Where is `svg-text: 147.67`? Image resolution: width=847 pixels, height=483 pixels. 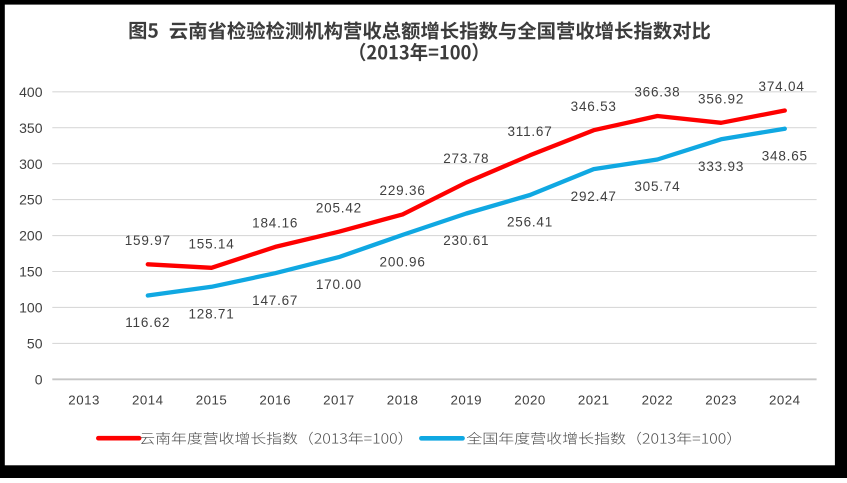 svg-text: 147.67 is located at coordinates (275, 300).